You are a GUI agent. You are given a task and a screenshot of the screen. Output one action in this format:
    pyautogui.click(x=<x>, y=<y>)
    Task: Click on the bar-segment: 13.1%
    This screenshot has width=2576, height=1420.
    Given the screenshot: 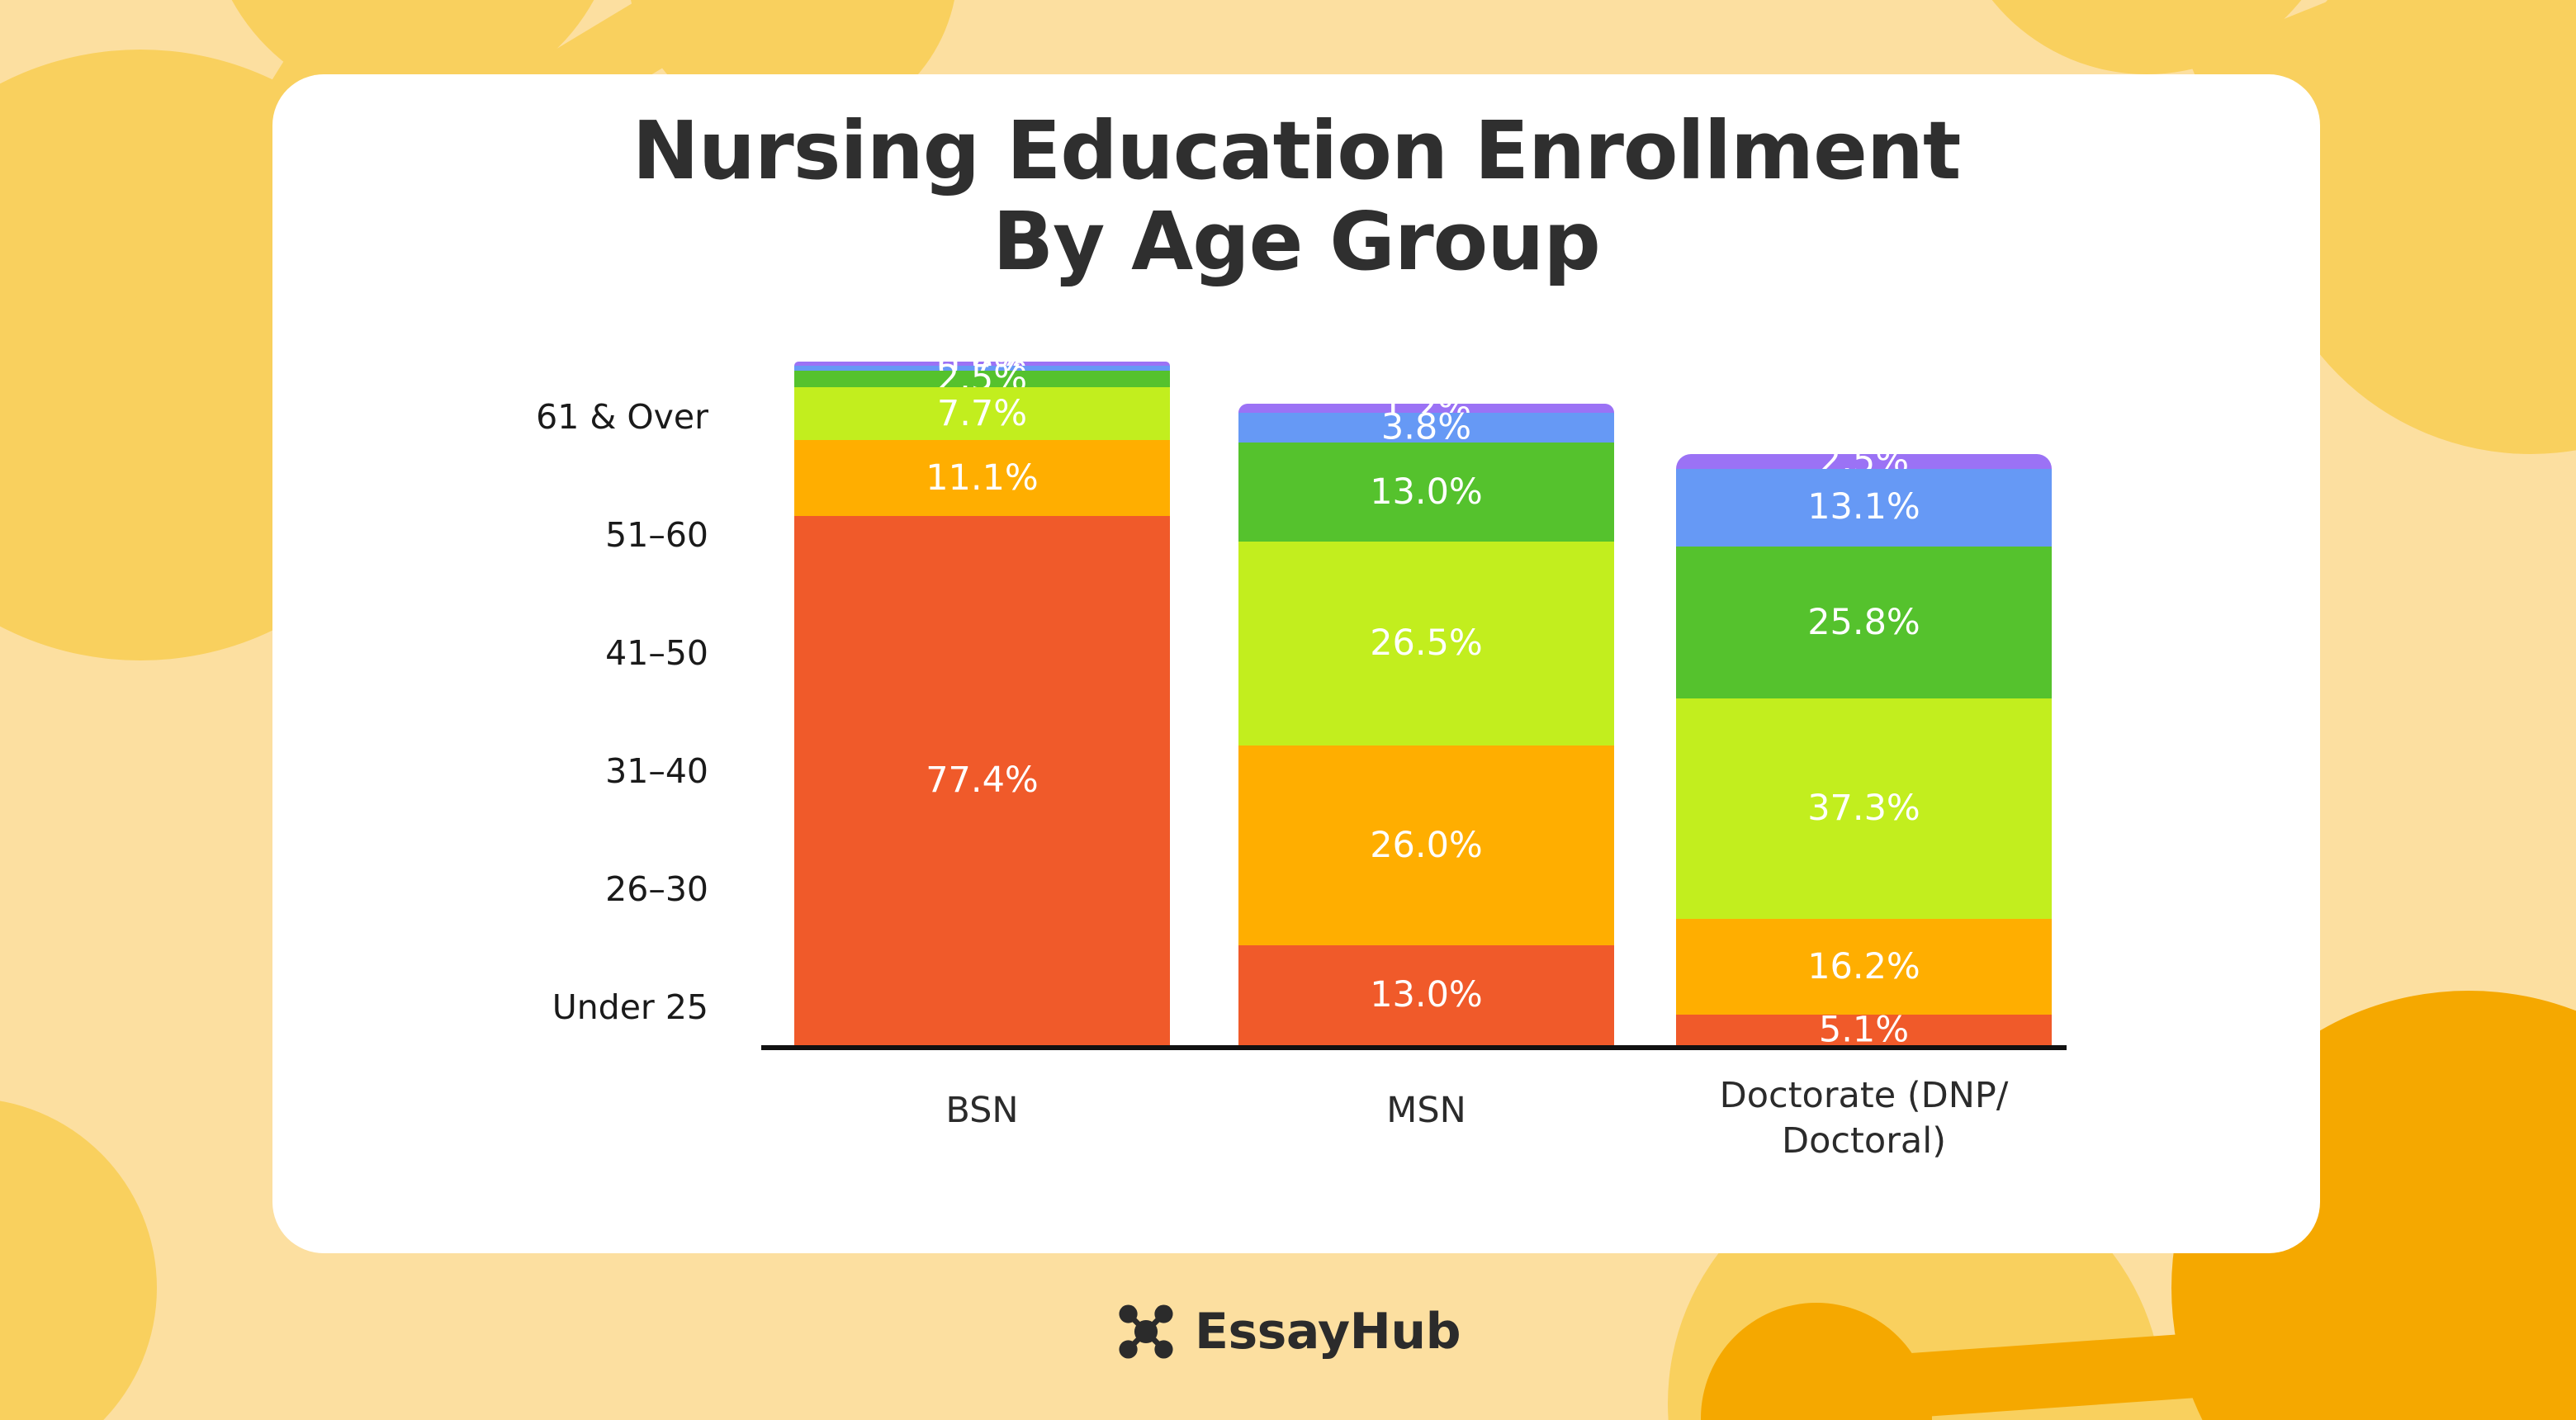 What is the action you would take?
    pyautogui.click(x=1864, y=507)
    